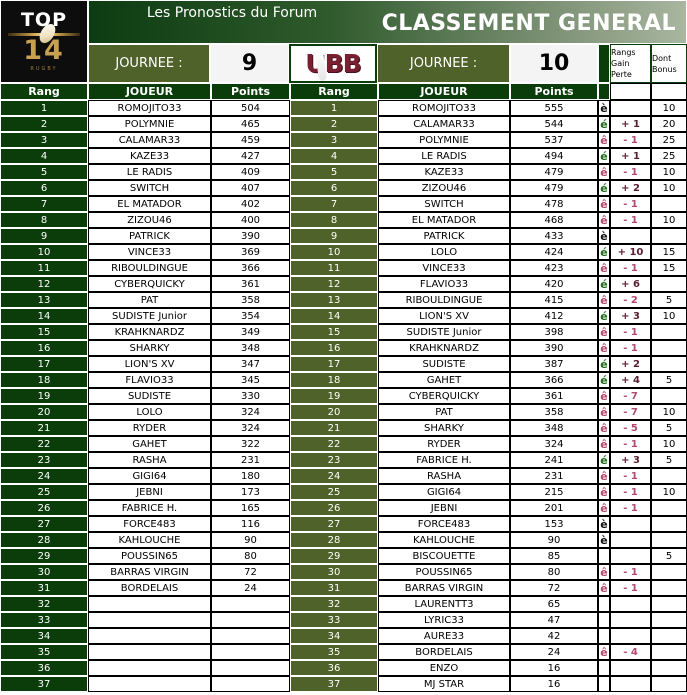  I want to click on player-right: ROMOJITO33, so click(444, 108).